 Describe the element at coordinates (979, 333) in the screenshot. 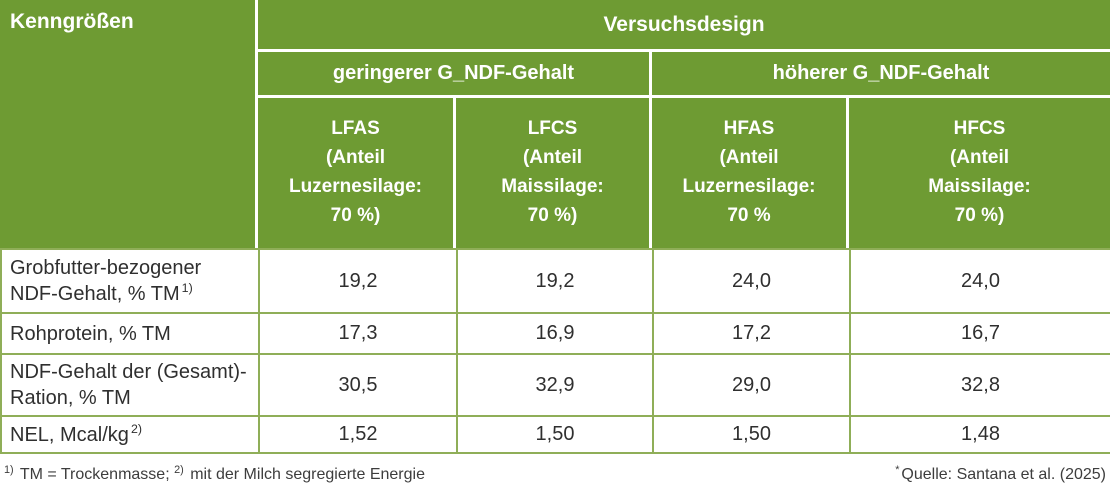

I see `cell-value: 16,7` at that location.